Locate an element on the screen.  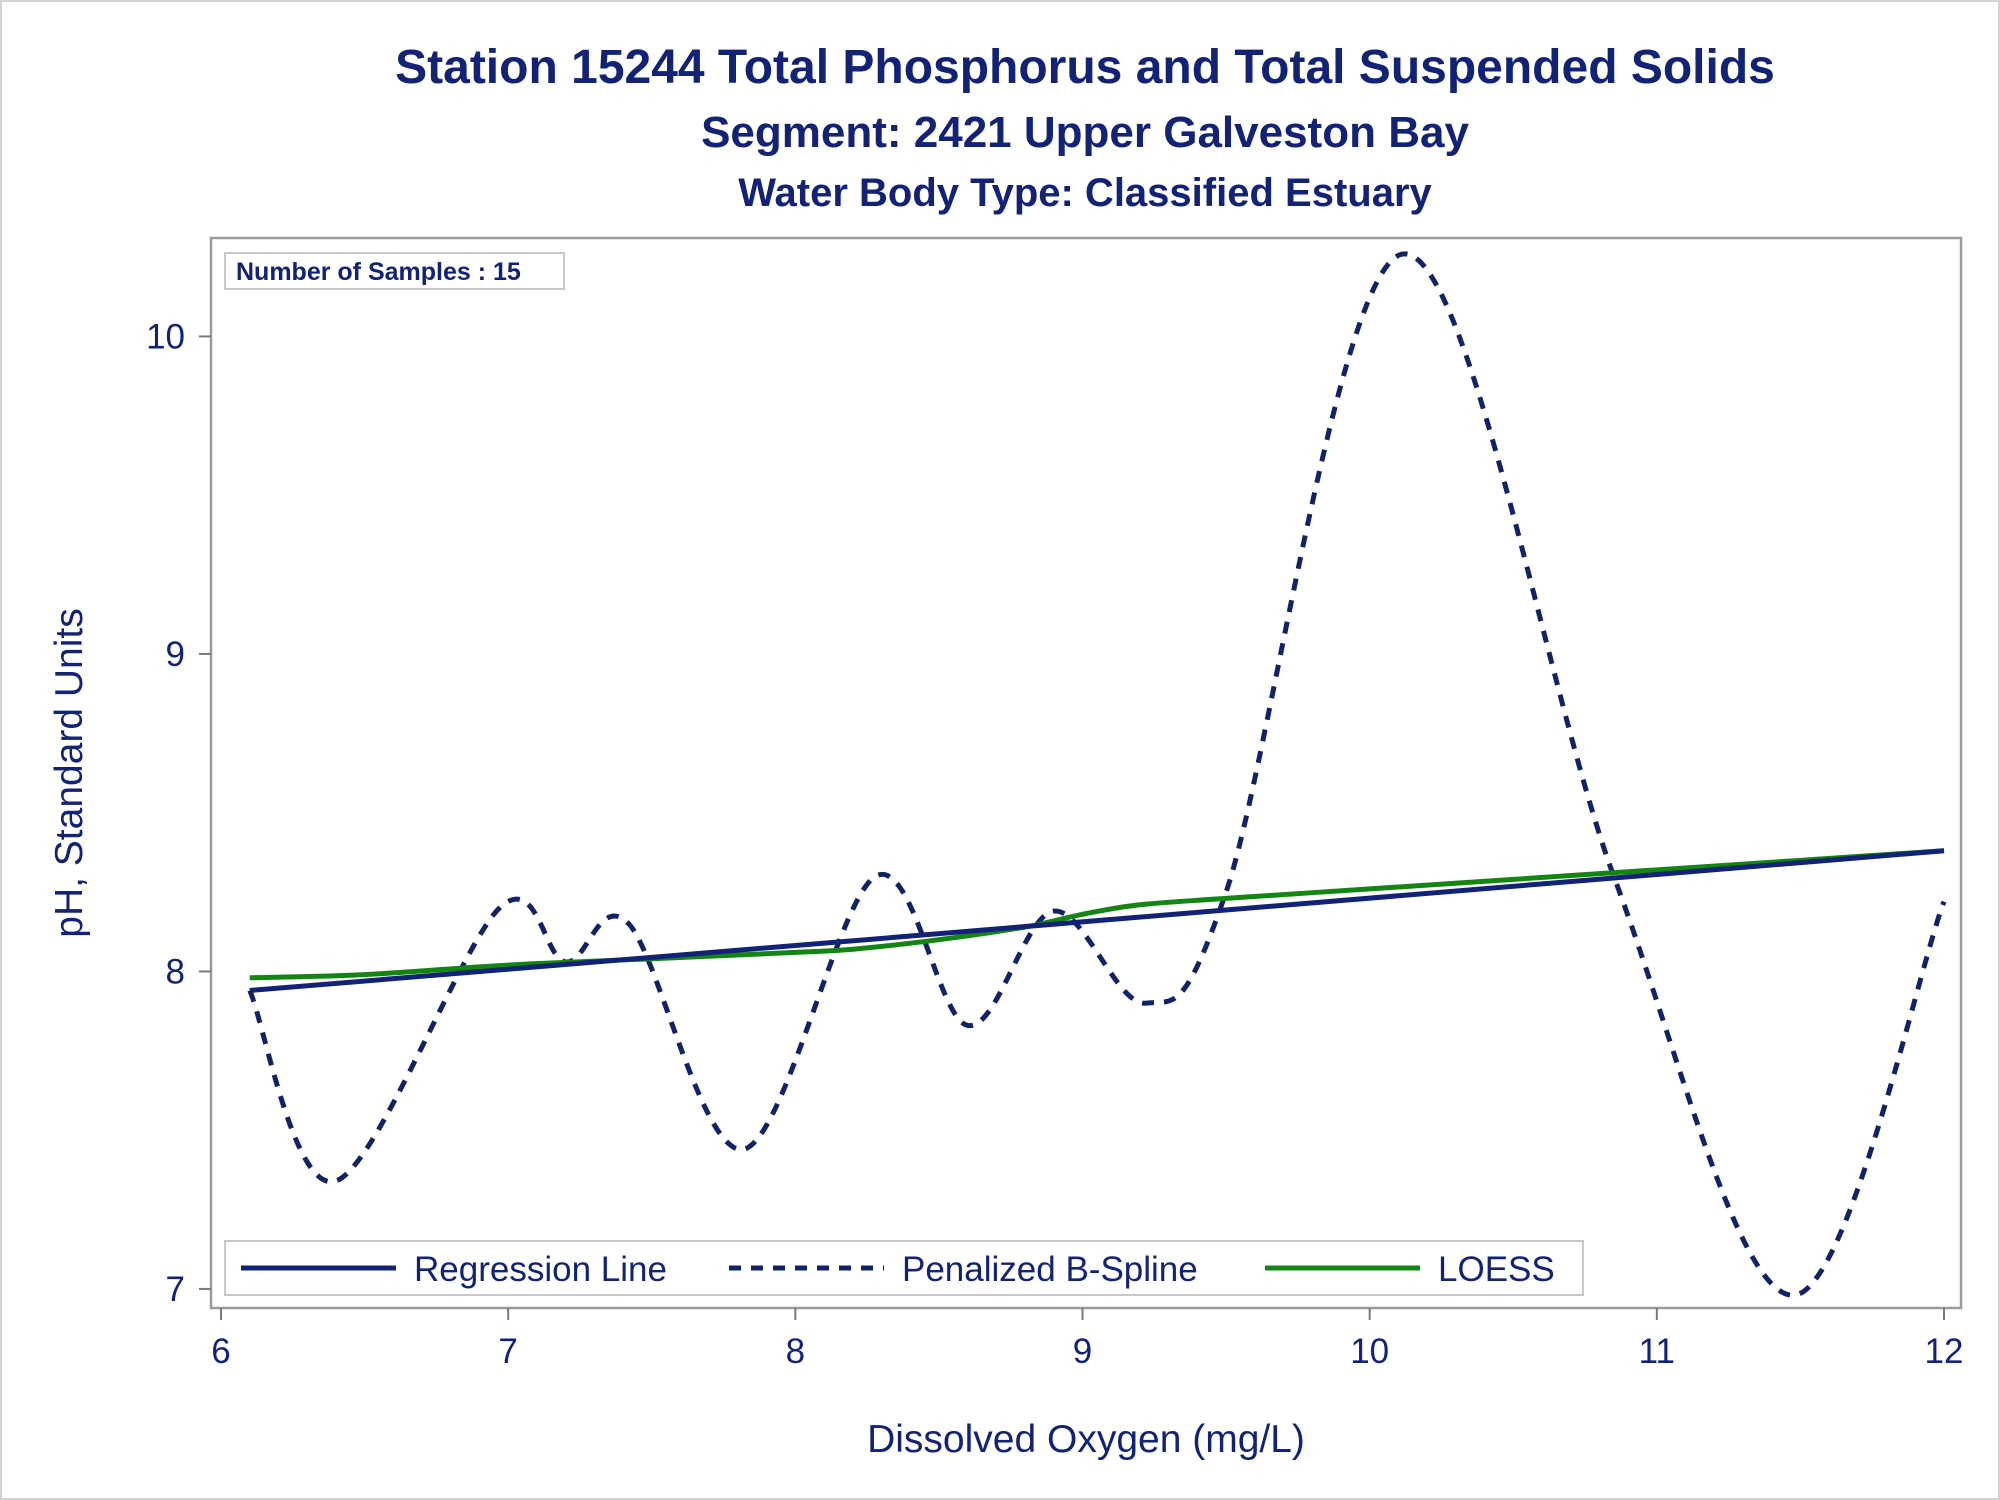
samples-inset-text: Number of Samples : 15 is located at coordinates (378, 272).